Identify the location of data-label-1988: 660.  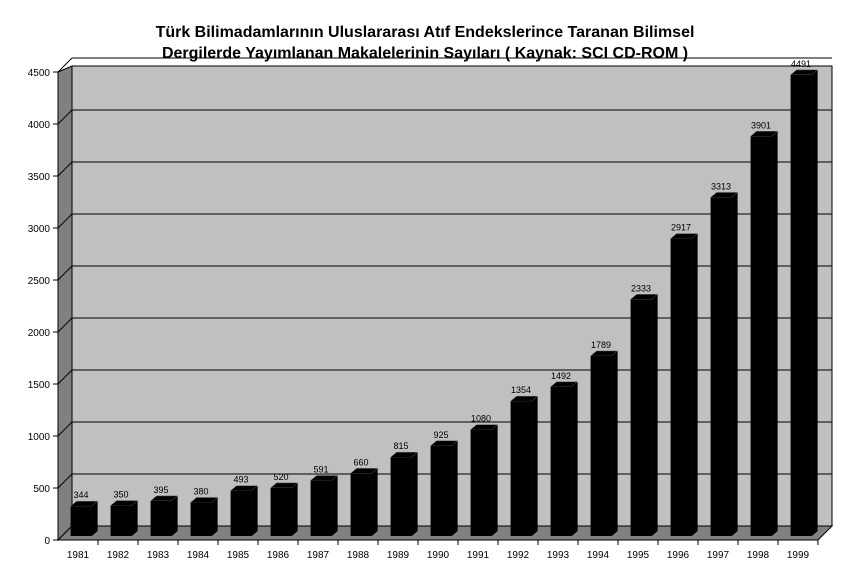
(360, 462).